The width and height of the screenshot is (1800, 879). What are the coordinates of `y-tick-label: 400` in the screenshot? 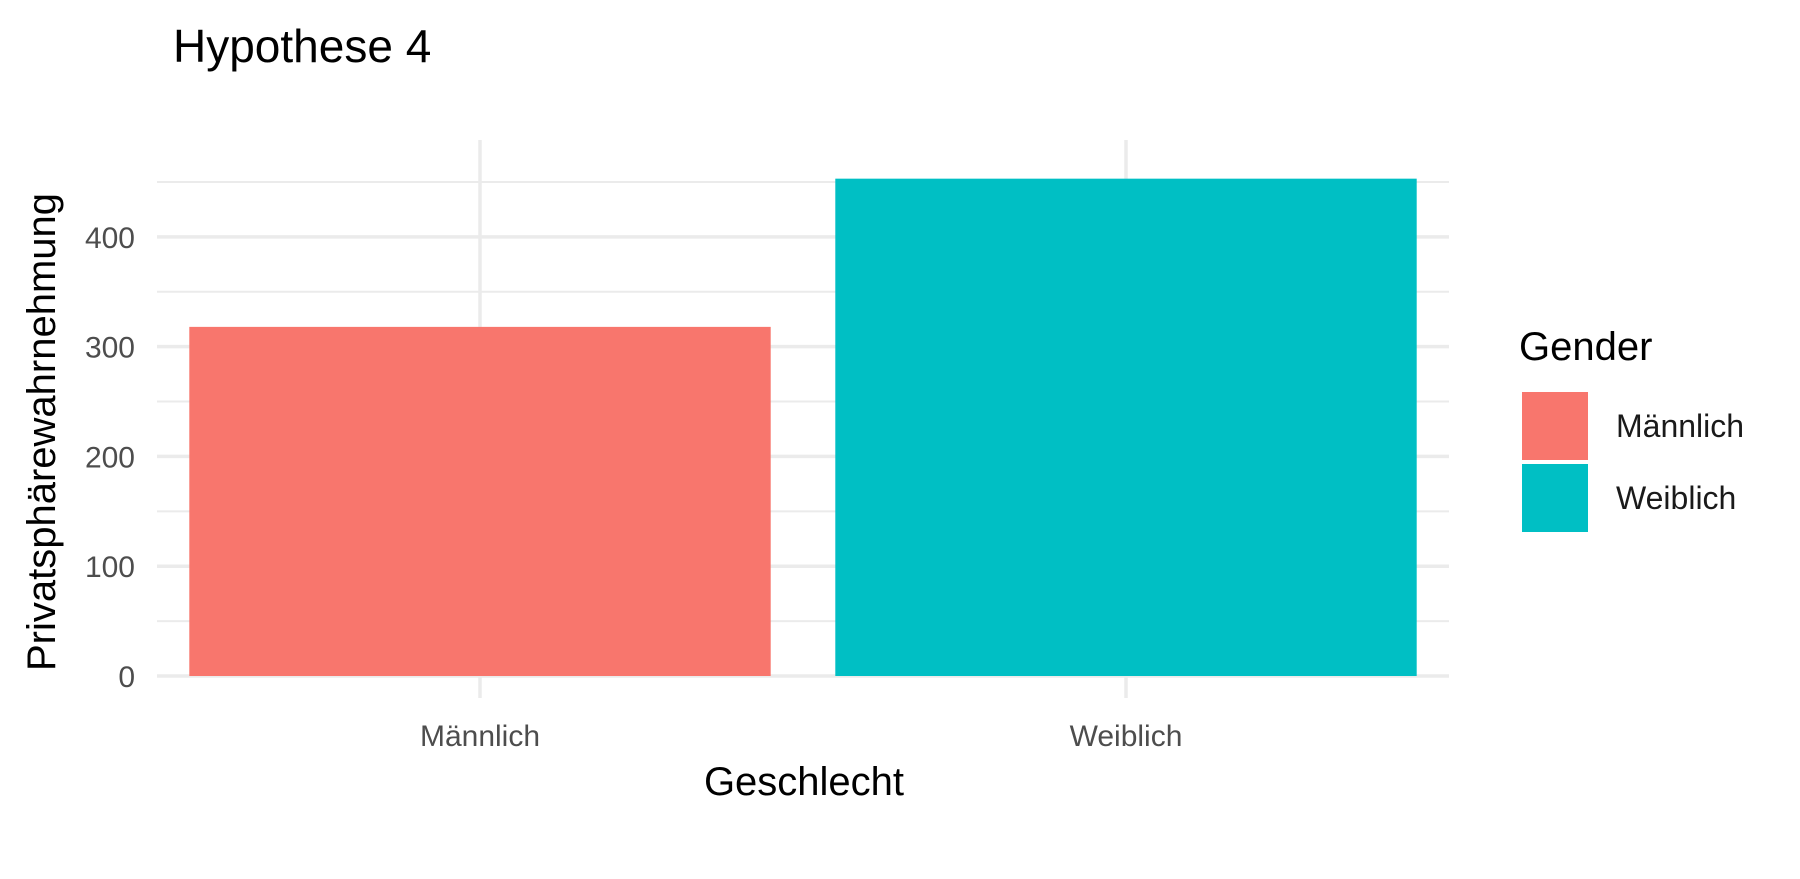 It's located at (110, 238).